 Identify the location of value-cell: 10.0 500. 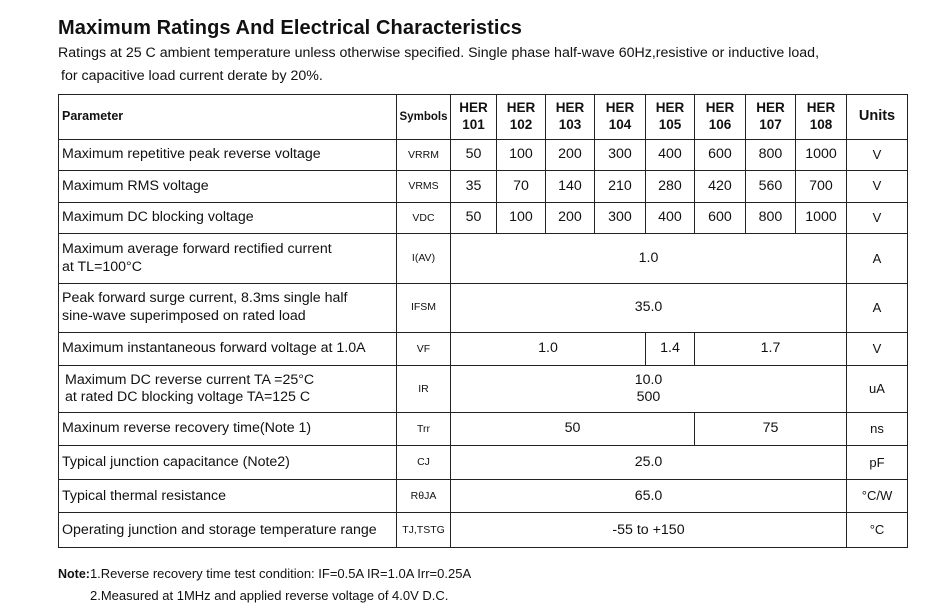
(648, 389).